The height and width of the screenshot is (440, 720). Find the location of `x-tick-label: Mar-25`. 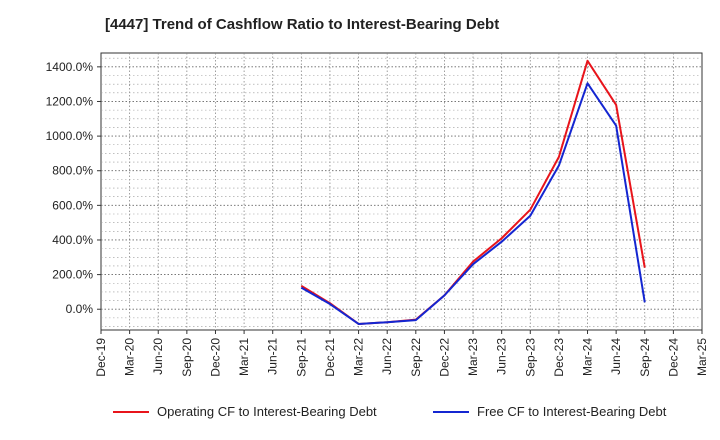

x-tick-label: Mar-25 is located at coordinates (702, 357).